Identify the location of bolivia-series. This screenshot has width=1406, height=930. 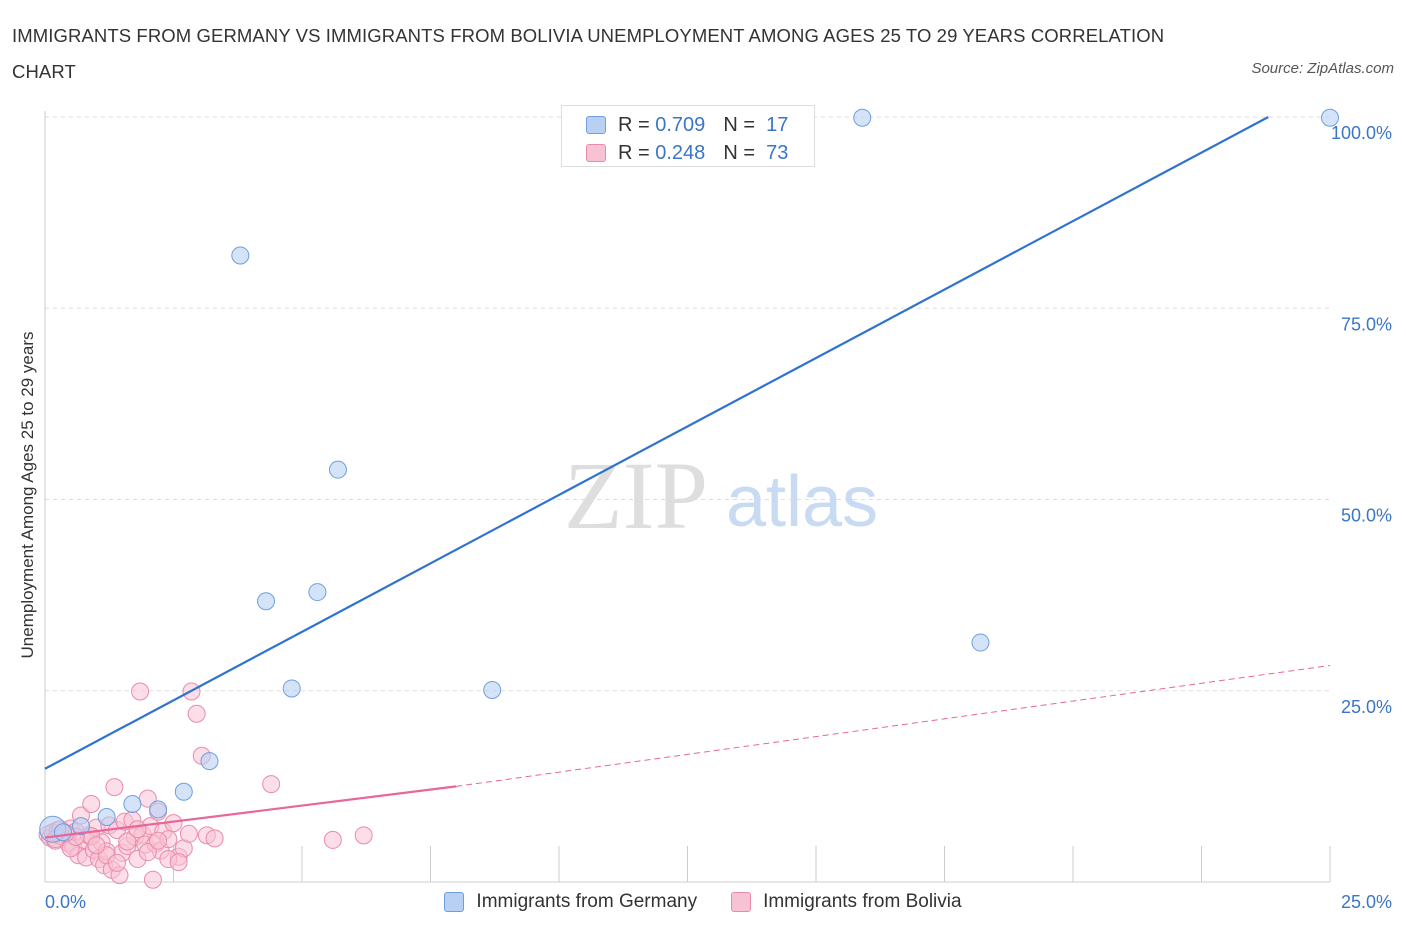
(205, 785).